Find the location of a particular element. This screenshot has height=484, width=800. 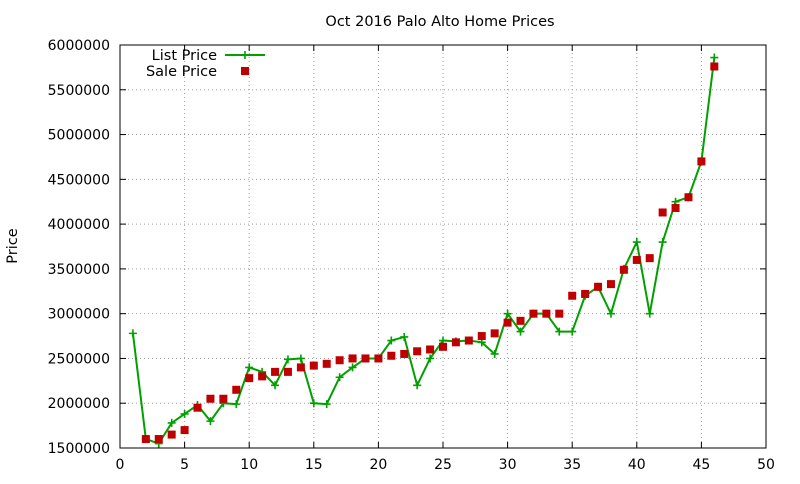

legend-label: List Price is located at coordinates (184, 56).